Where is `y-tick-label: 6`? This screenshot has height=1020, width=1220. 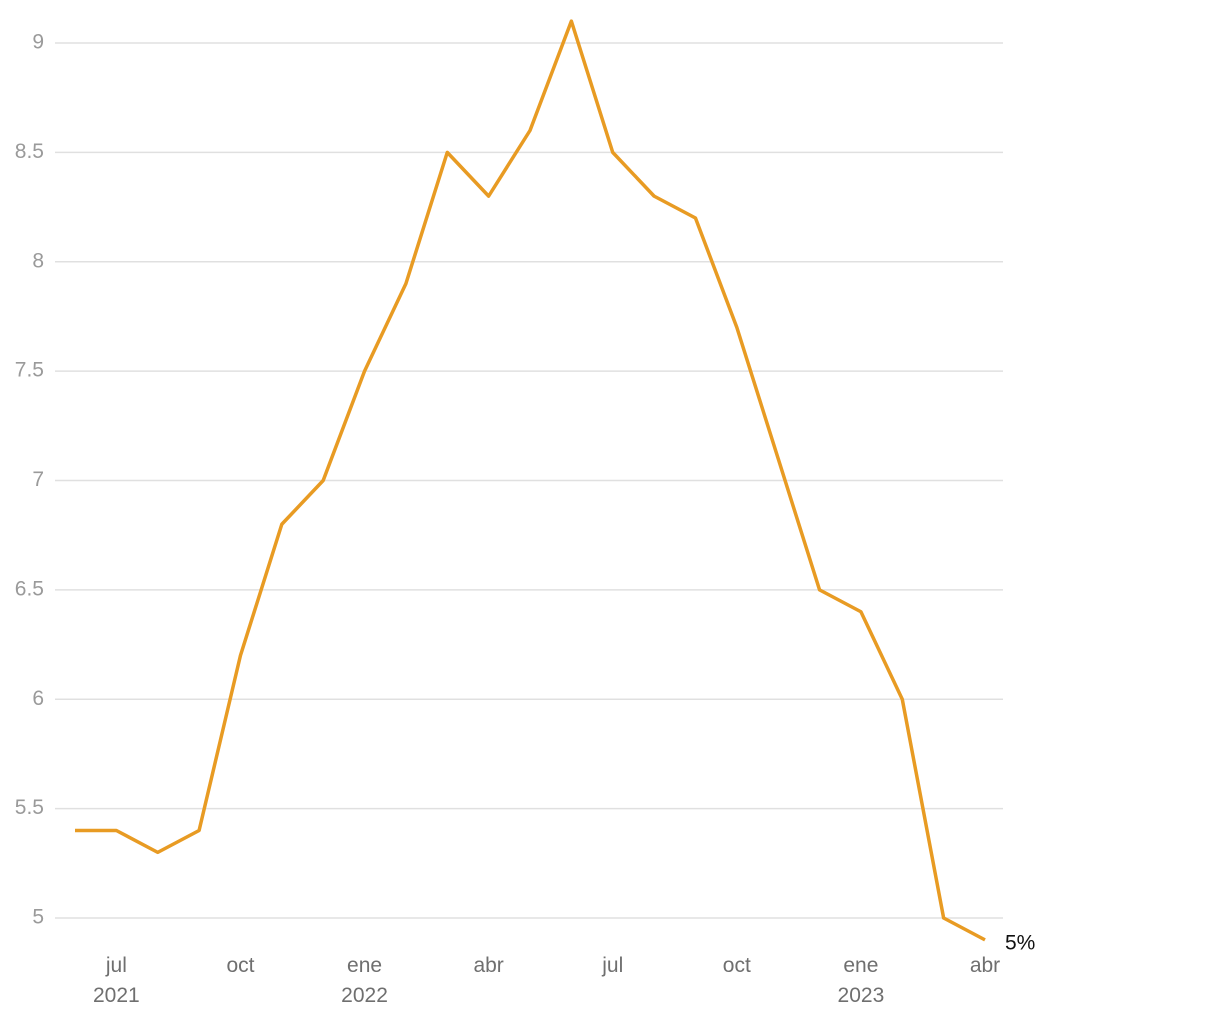
y-tick-label: 6 is located at coordinates (38, 698).